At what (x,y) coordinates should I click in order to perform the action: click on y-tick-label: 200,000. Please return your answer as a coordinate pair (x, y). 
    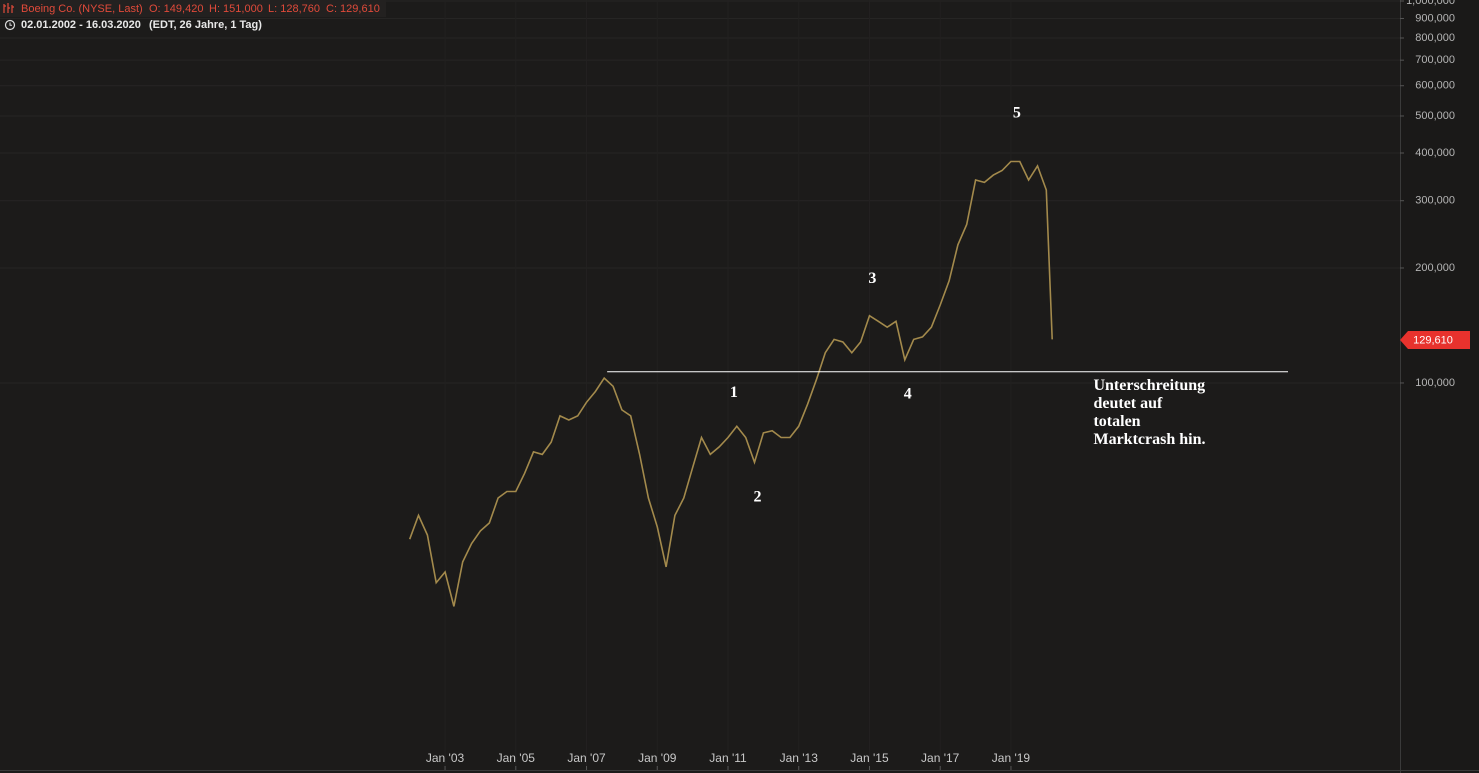
    Looking at the image, I should click on (1435, 268).